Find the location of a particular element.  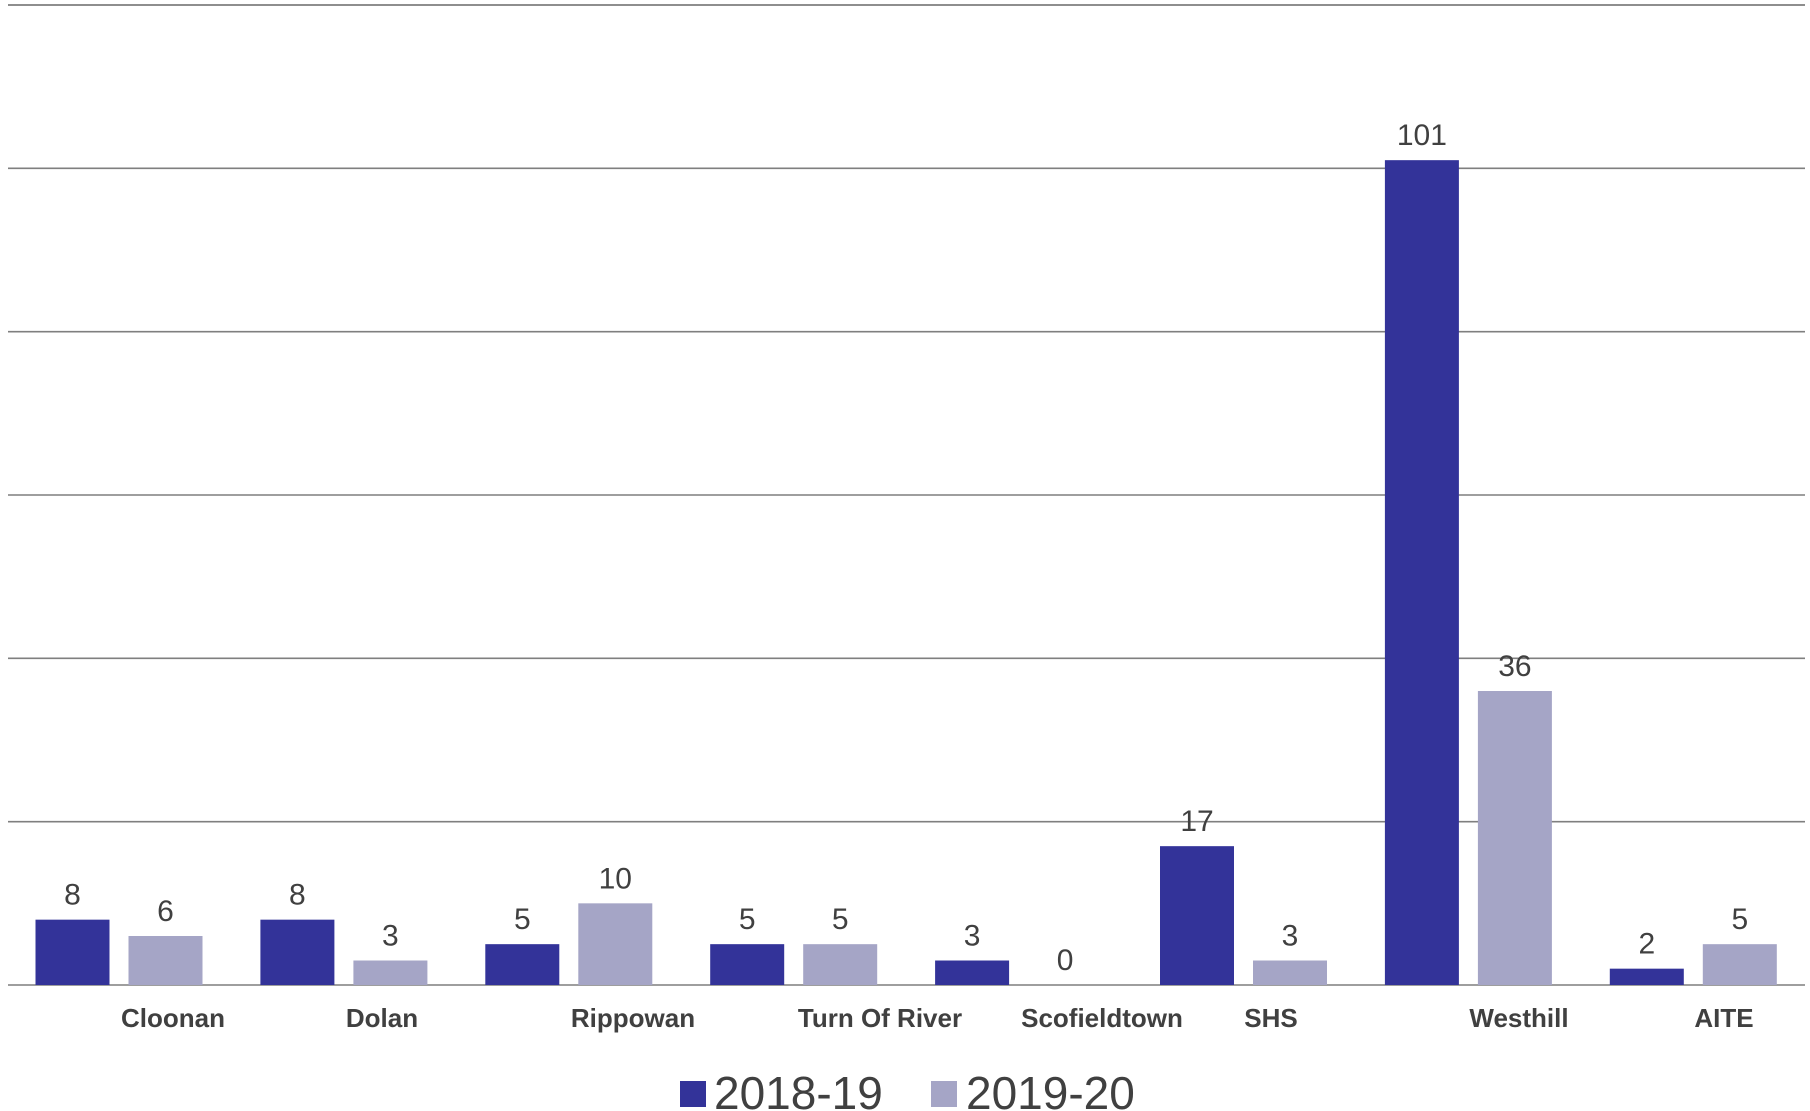

data-label-2019-20-cloonan: 6 is located at coordinates (165, 911).